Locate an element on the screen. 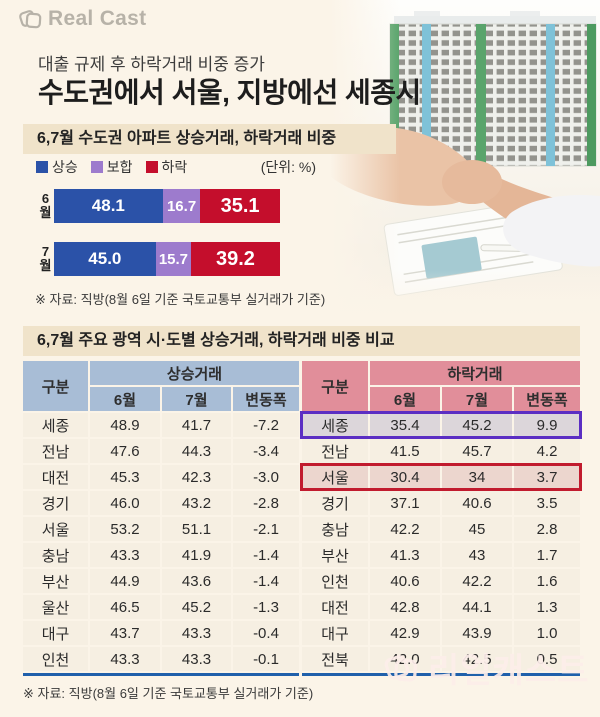 This screenshot has width=600, height=717. table-row-전북: 전북 42.0 42.5 0.5 is located at coordinates (441, 659).